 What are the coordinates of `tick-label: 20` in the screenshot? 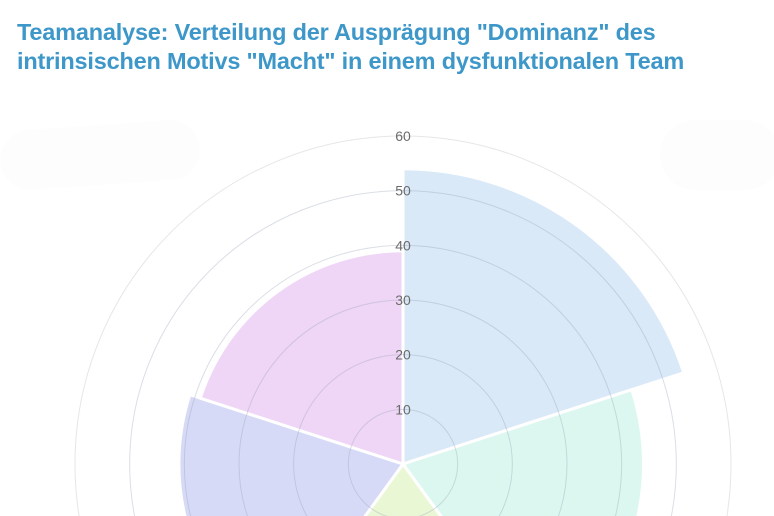 It's located at (403, 355).